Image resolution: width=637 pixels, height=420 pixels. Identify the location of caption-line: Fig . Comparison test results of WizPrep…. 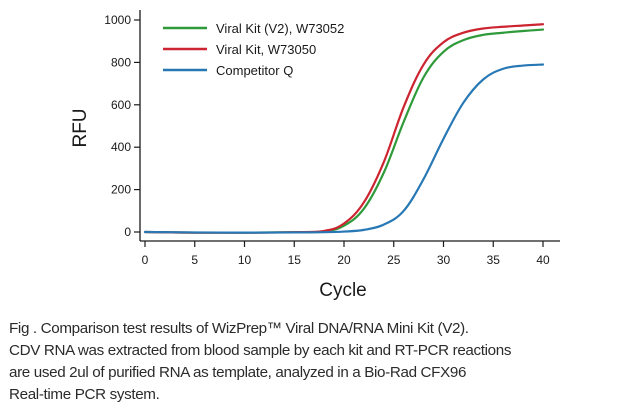
(239, 328).